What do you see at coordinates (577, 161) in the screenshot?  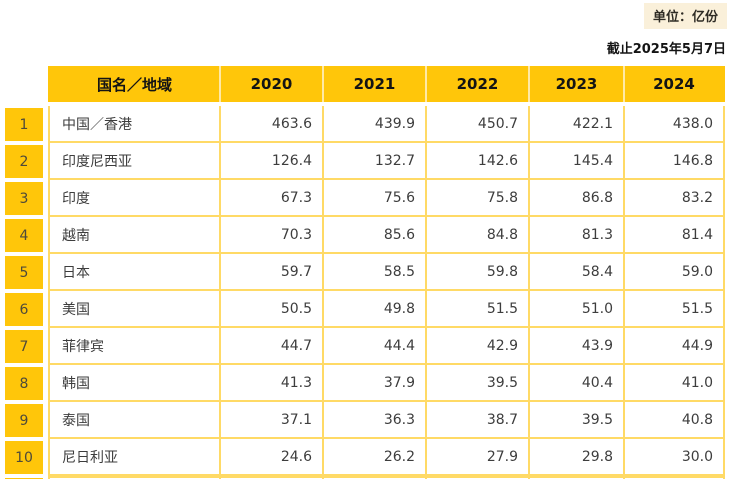 I see `row-value: 145.4` at bounding box center [577, 161].